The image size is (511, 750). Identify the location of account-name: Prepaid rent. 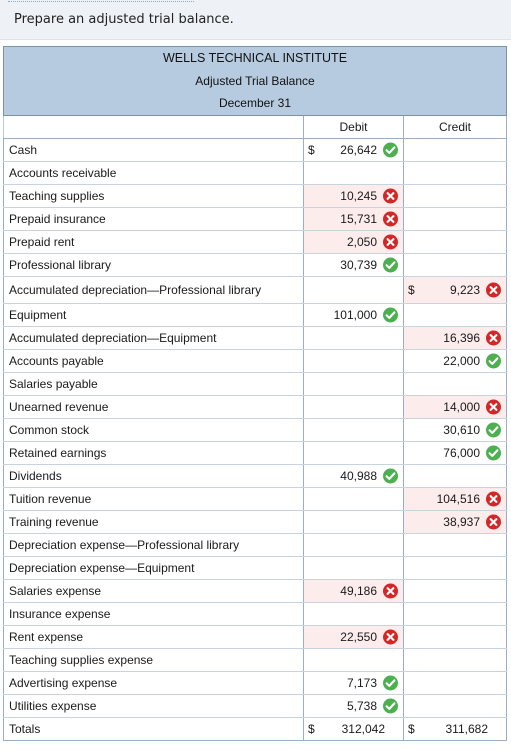
(153, 242).